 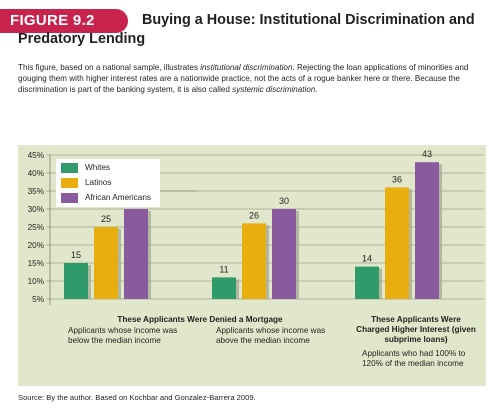 What do you see at coordinates (223, 269) in the screenshot?
I see `data-label: 11` at bounding box center [223, 269].